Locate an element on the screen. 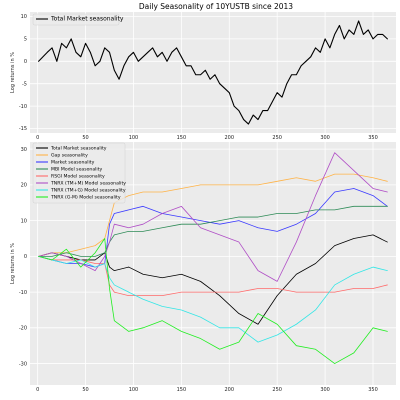  y-tick-label: -30 is located at coordinates (23, 364).